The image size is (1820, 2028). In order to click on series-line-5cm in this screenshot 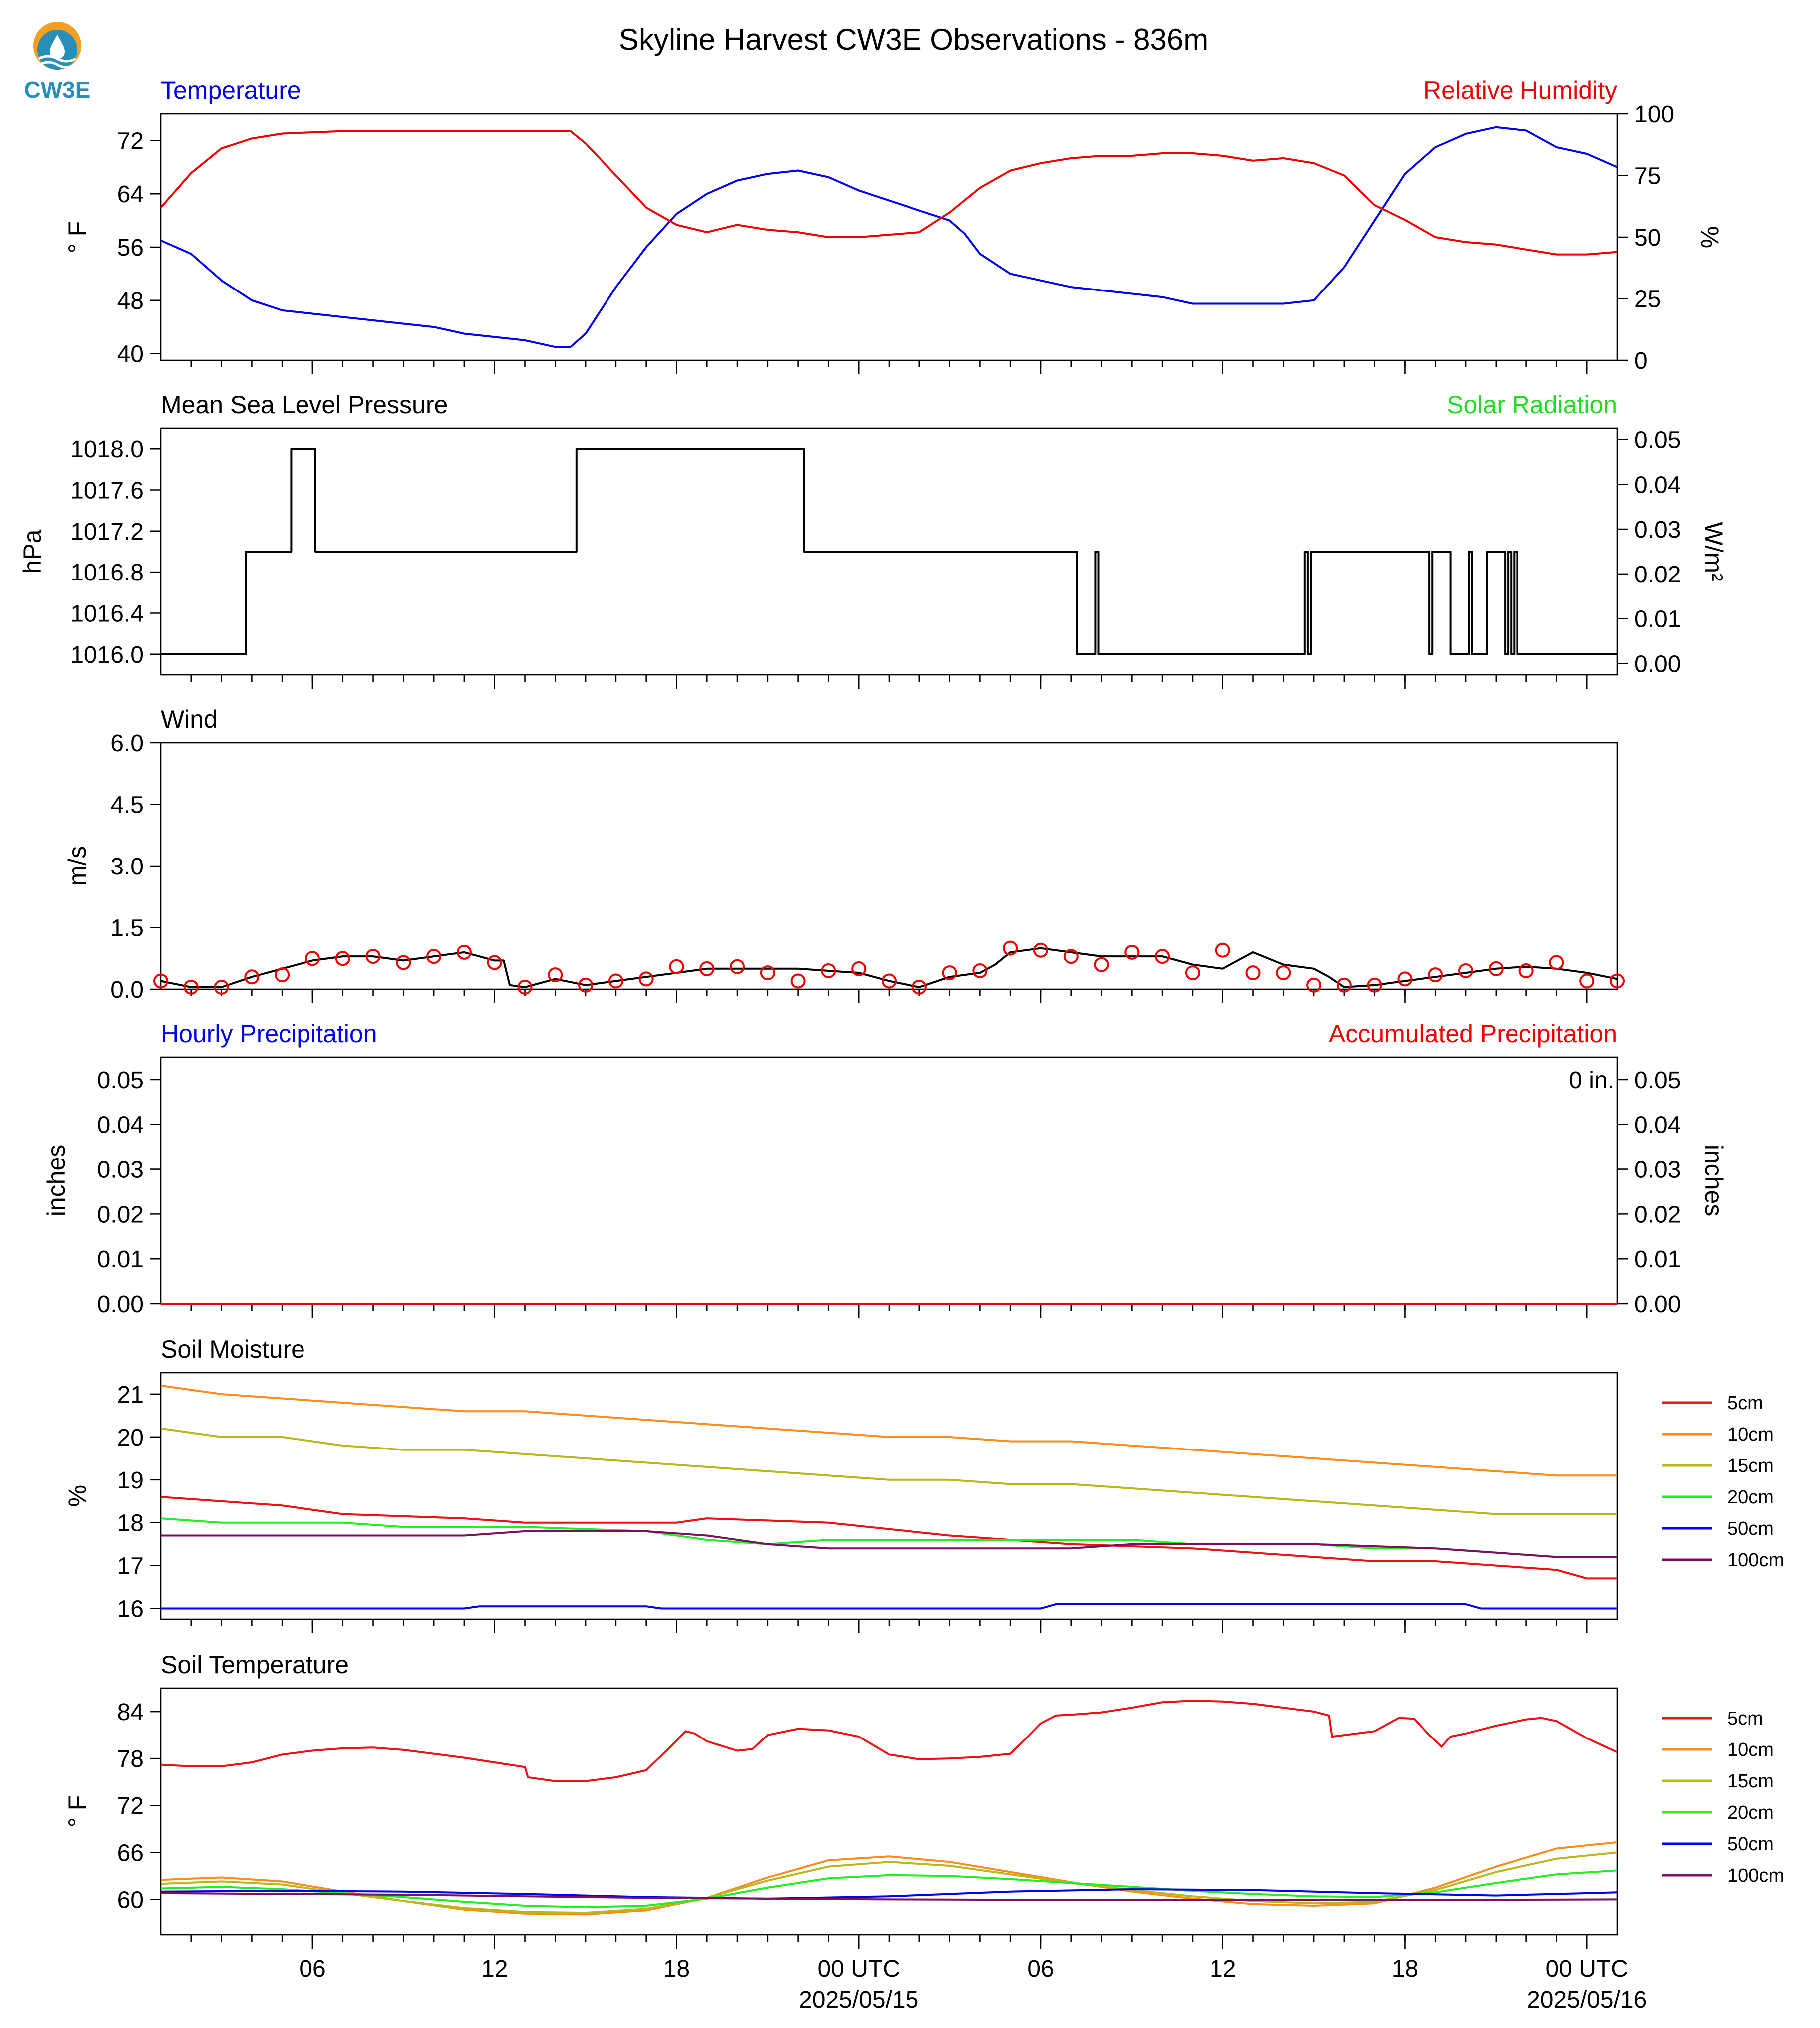, I will do `click(889, 1741)`.